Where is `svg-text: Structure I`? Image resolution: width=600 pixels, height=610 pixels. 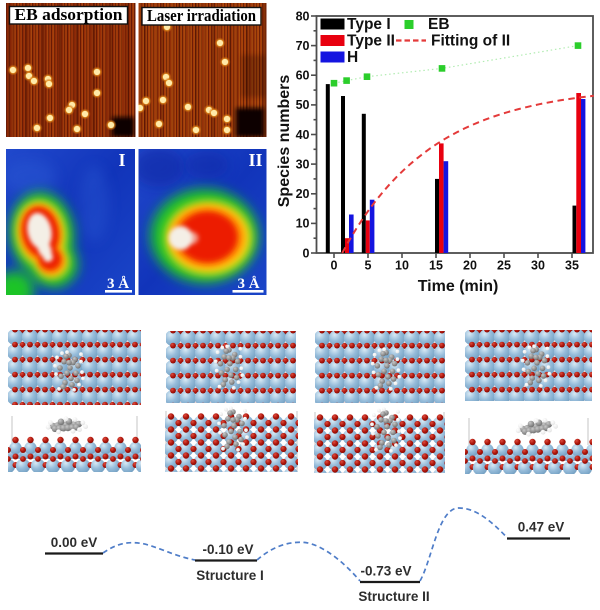
svg-text: Structure I is located at coordinates (230, 575).